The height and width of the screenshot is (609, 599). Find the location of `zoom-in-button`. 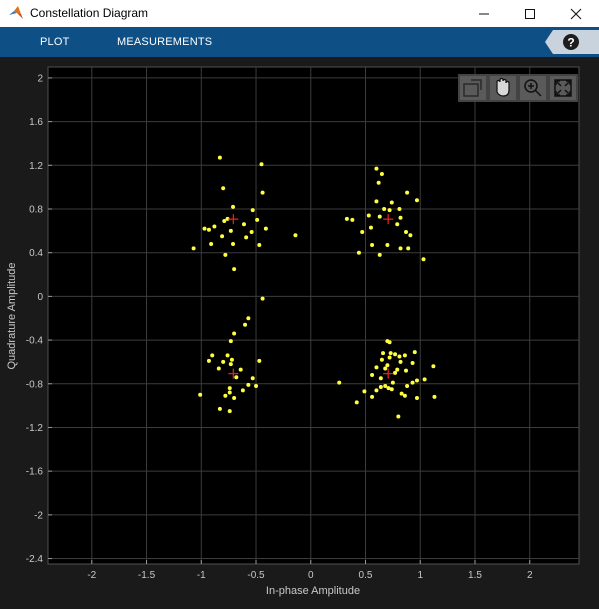

zoom-in-button is located at coordinates (533, 88).